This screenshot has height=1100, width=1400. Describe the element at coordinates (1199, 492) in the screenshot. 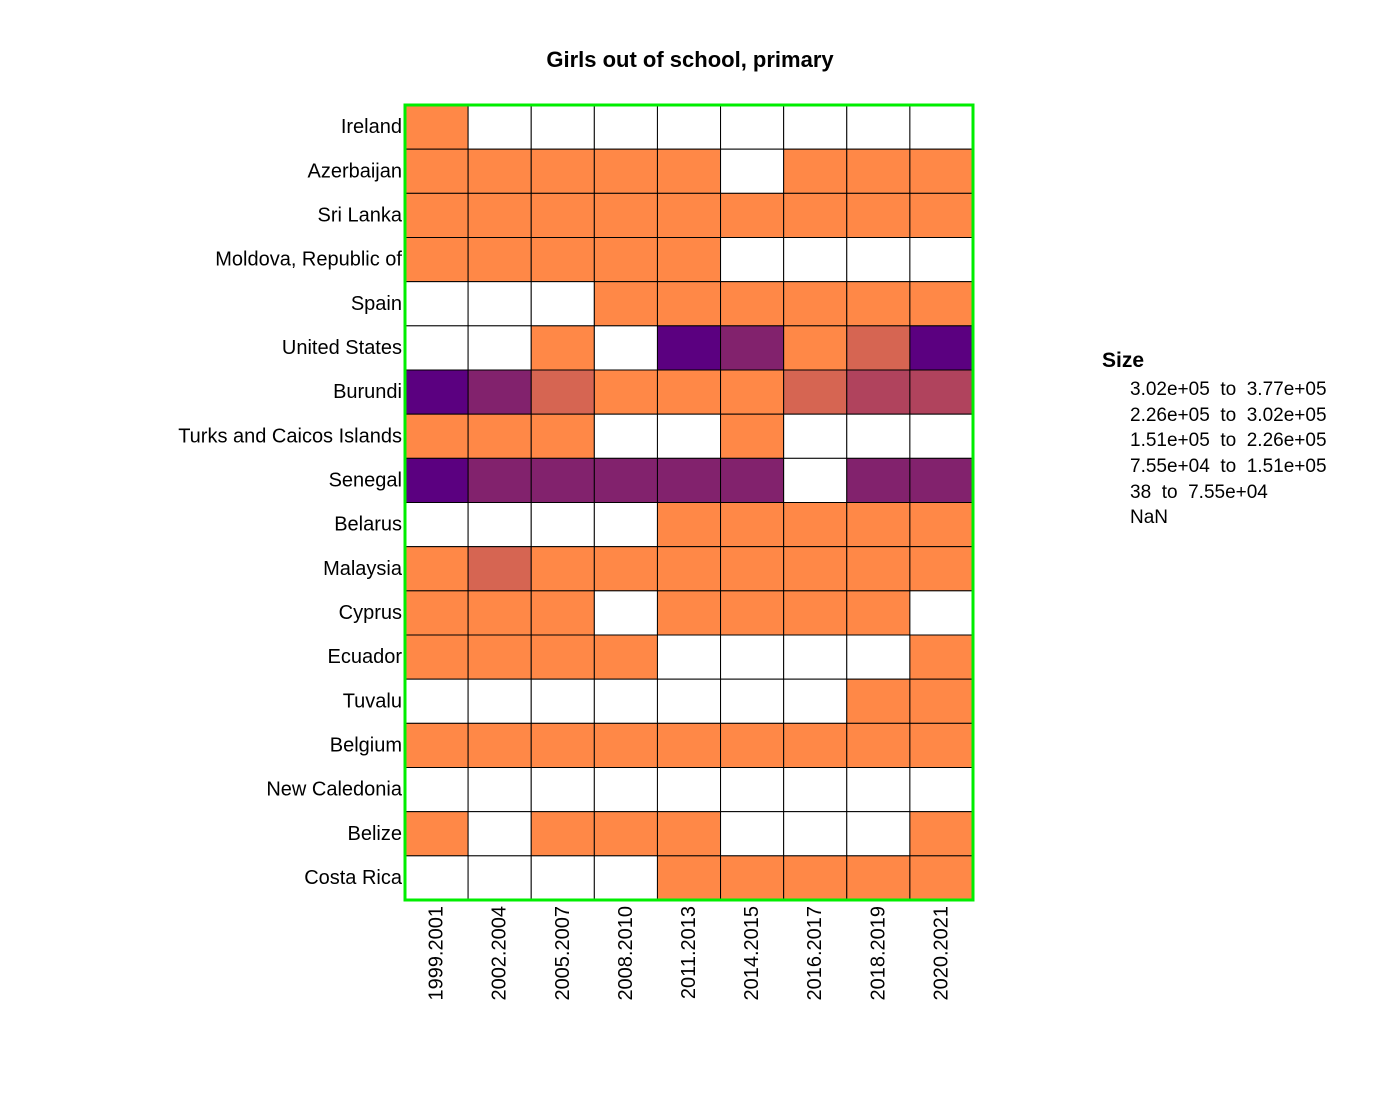

I see `legend-entry: 38 to 7.55e+04` at that location.